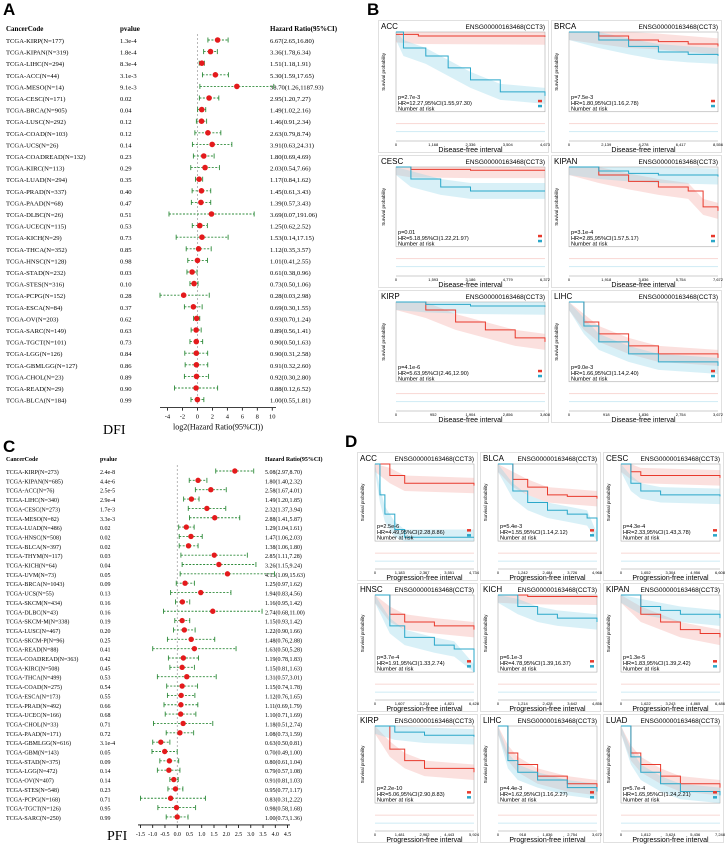 This screenshot has height=850, width=726. What do you see at coordinates (283, 631) in the screenshot?
I see `hazard-ratio-label: 1.22(0.90,1.66)` at bounding box center [283, 631].